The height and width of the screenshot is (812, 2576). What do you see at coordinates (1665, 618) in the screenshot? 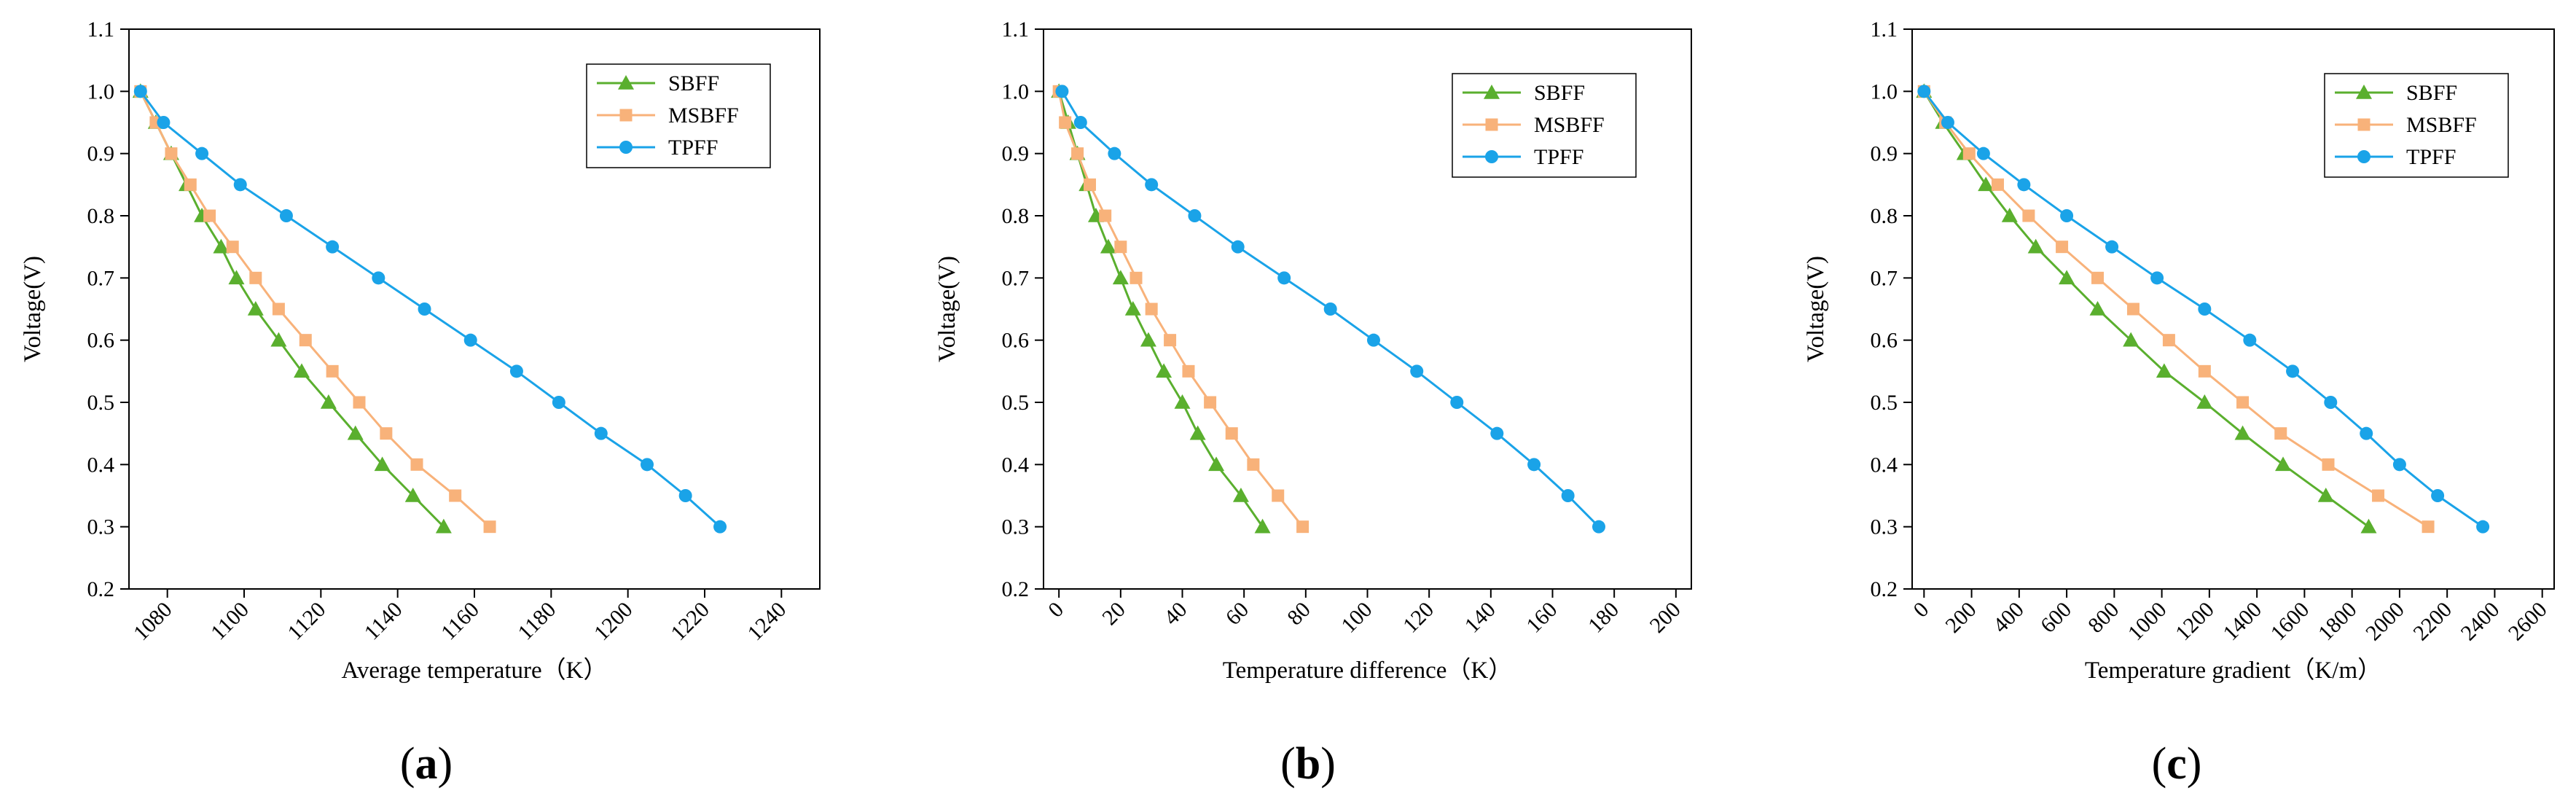
I see `x-tick-label: 200` at bounding box center [1665, 618].